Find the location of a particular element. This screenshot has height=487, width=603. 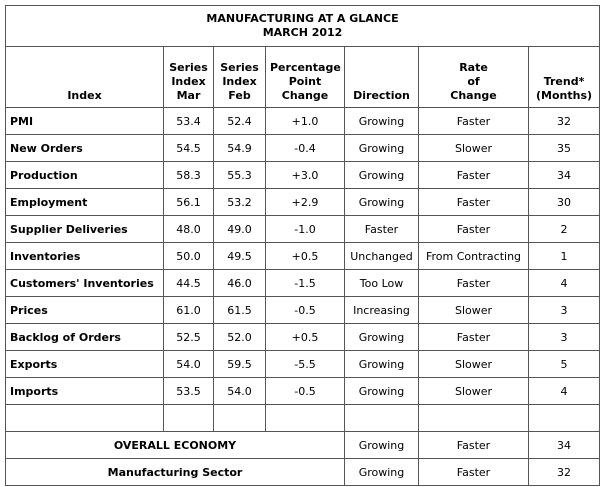

value-cell: 30 is located at coordinates (564, 202).